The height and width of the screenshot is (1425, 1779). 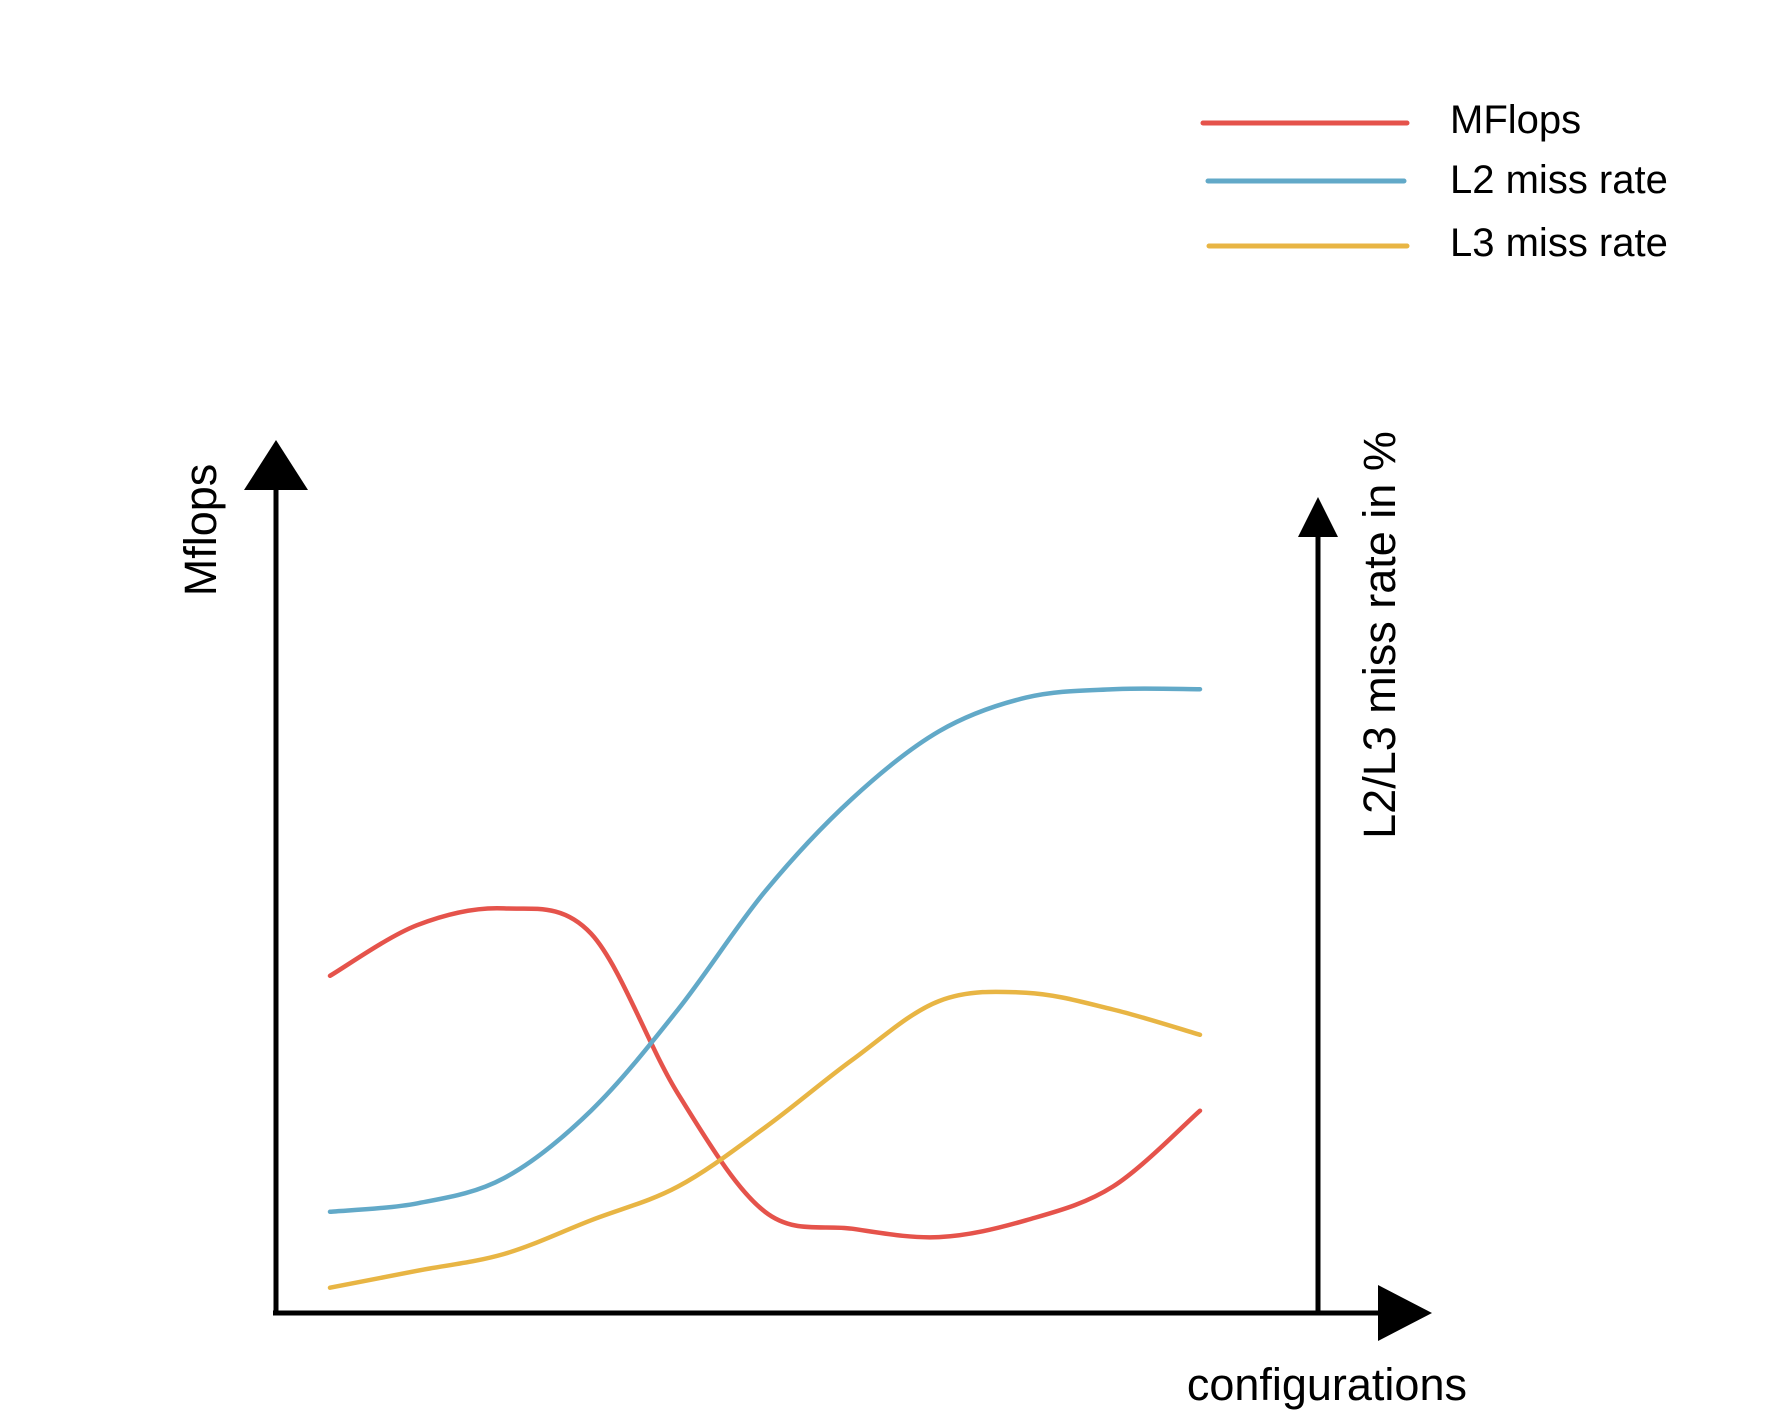 What do you see at coordinates (1434, 181) in the screenshot?
I see `legend: MFlops L2 miss rate L3 miss rate` at bounding box center [1434, 181].